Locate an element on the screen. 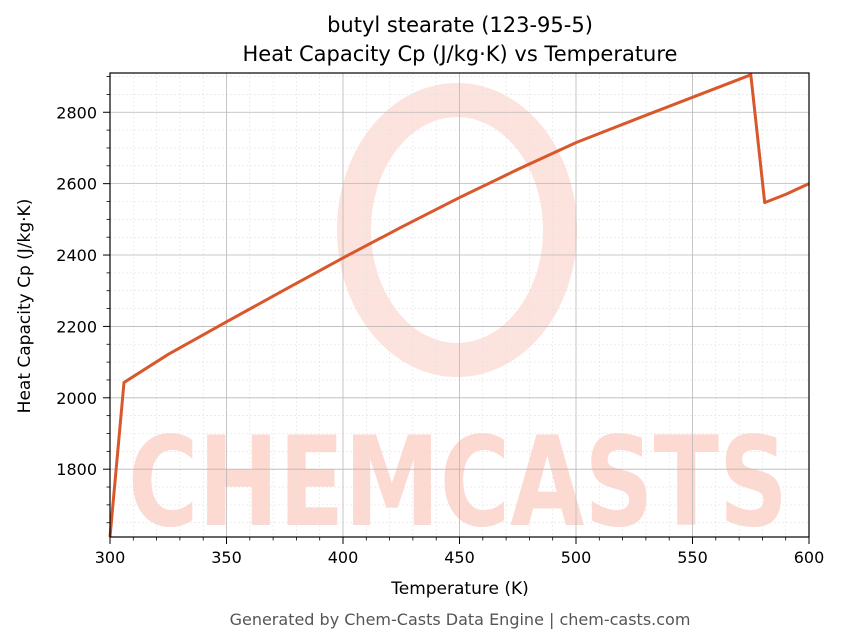 The height and width of the screenshot is (644, 843). y-axis-label: Heat Capacity Cp (J/kg·K) is located at coordinates (25, 306).